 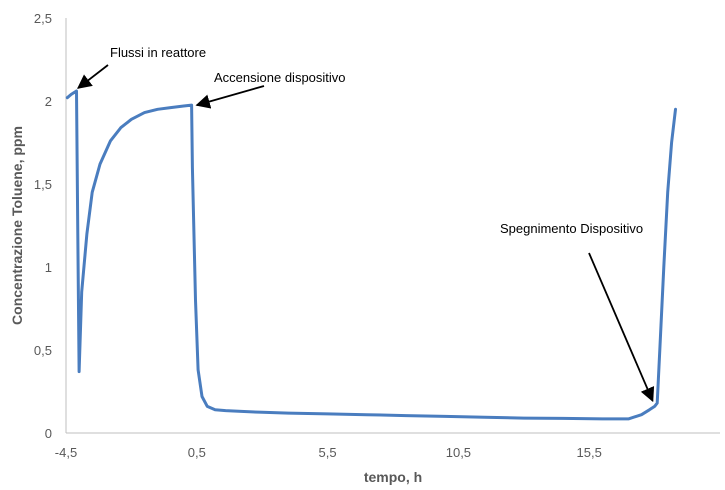 What do you see at coordinates (48, 267) in the screenshot?
I see `y-tick-label: 1` at bounding box center [48, 267].